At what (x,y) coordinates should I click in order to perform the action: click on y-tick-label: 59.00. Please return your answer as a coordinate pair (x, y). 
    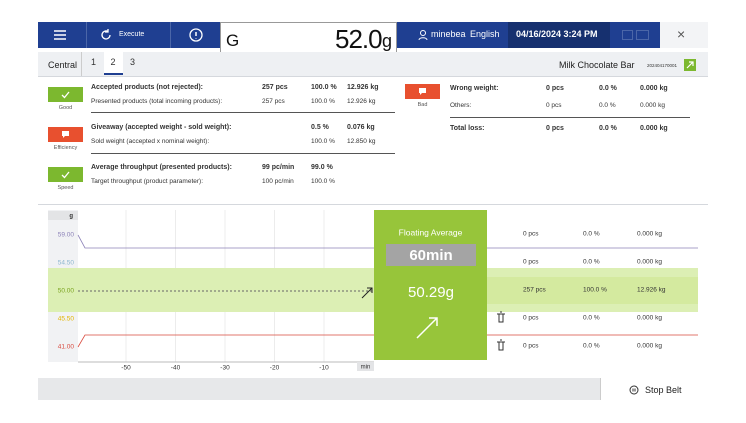
    Looking at the image, I should click on (66, 235).